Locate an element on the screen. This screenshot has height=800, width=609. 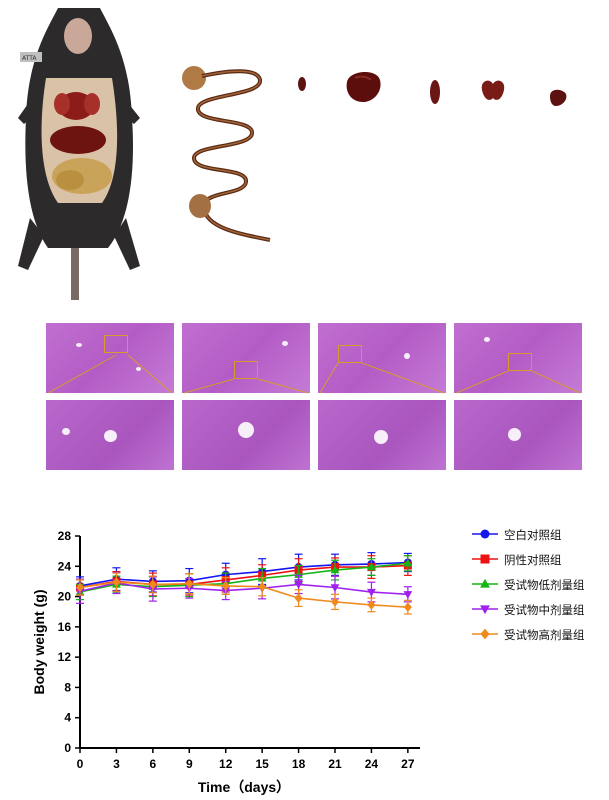
y-tick-label: 0 is located at coordinates (67, 748).